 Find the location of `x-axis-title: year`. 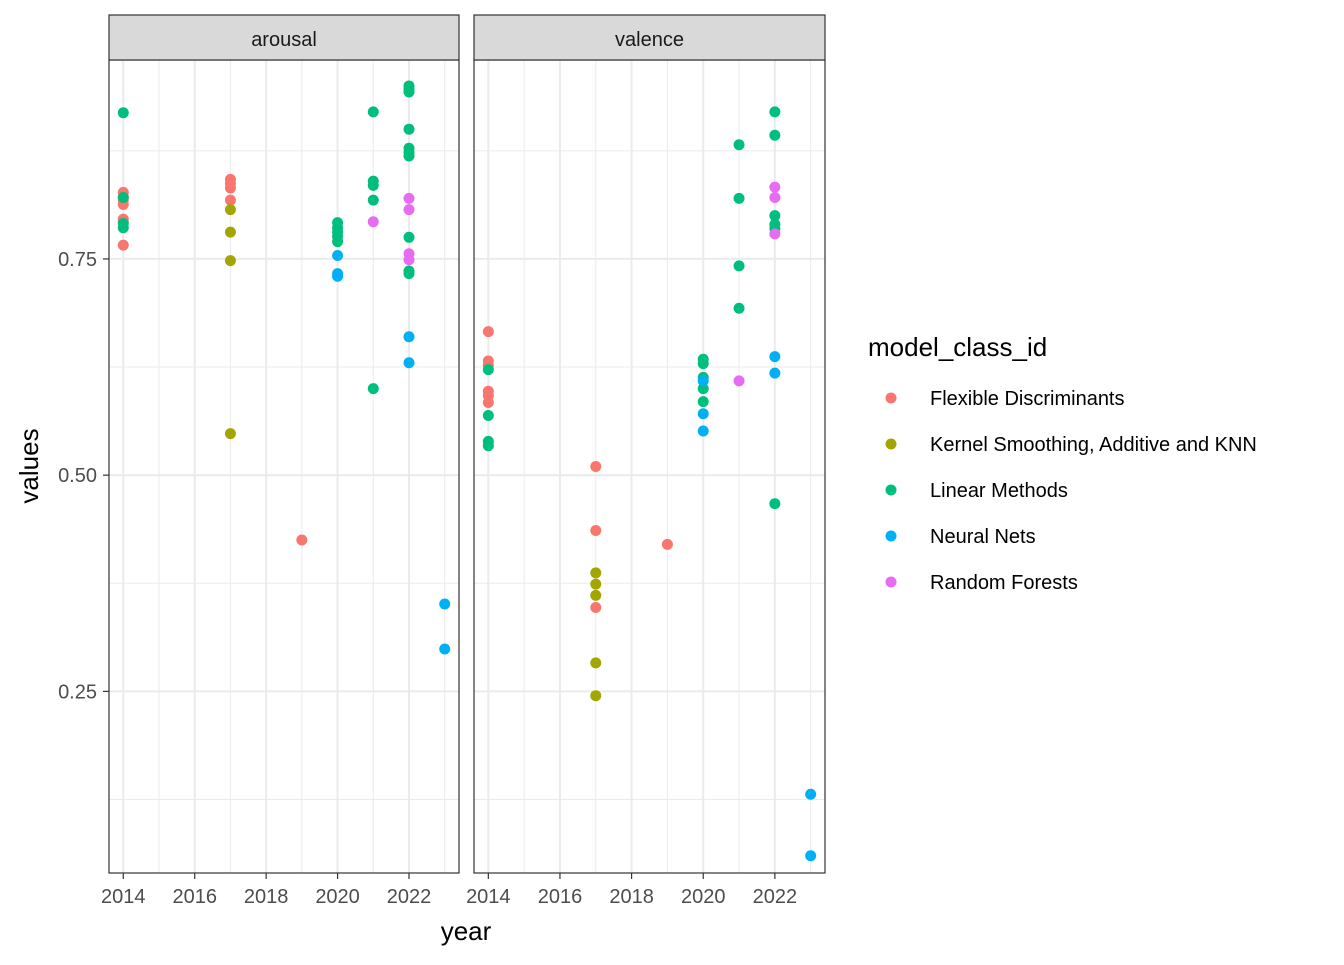

x-axis-title: year is located at coordinates (466, 931).